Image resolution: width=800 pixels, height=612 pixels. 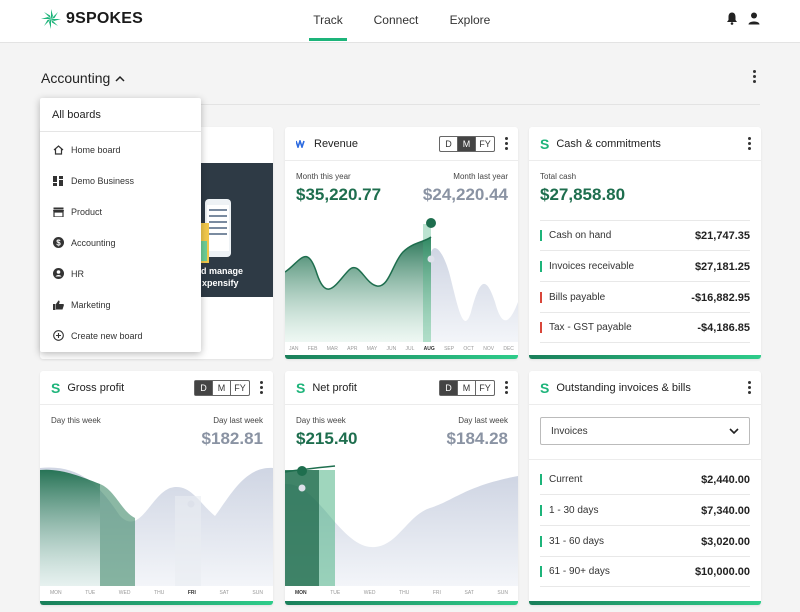 I want to click on top-navigation: 9SPOKES Track Connect Explore, so click(x=400, y=21).